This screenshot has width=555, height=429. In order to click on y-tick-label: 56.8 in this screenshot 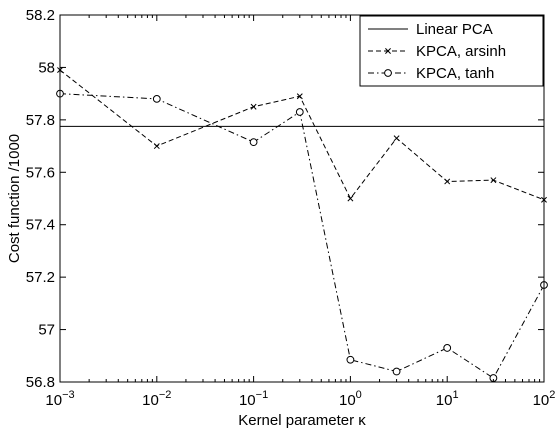, I will do `click(40, 382)`.